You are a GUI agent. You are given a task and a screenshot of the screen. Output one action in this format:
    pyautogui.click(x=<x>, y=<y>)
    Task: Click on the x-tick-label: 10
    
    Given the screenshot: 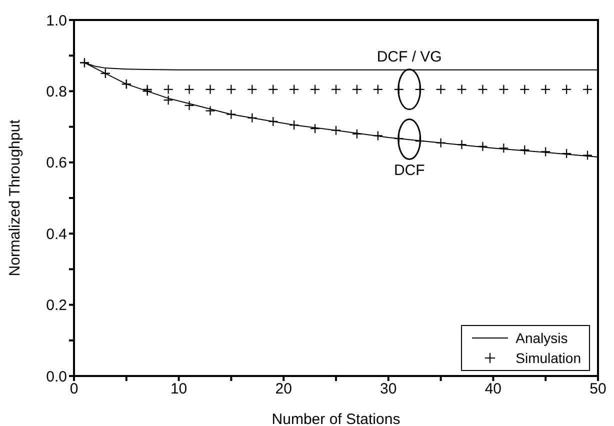 What is the action you would take?
    pyautogui.click(x=179, y=389)
    